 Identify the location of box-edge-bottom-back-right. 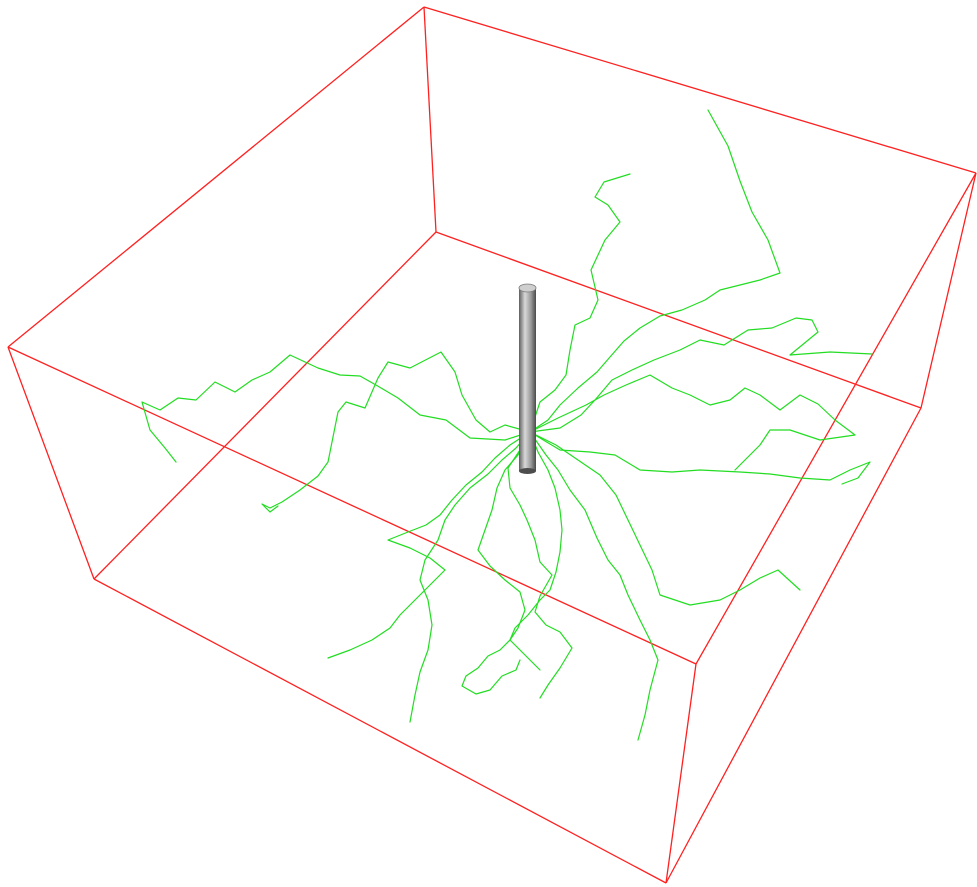
(678, 320).